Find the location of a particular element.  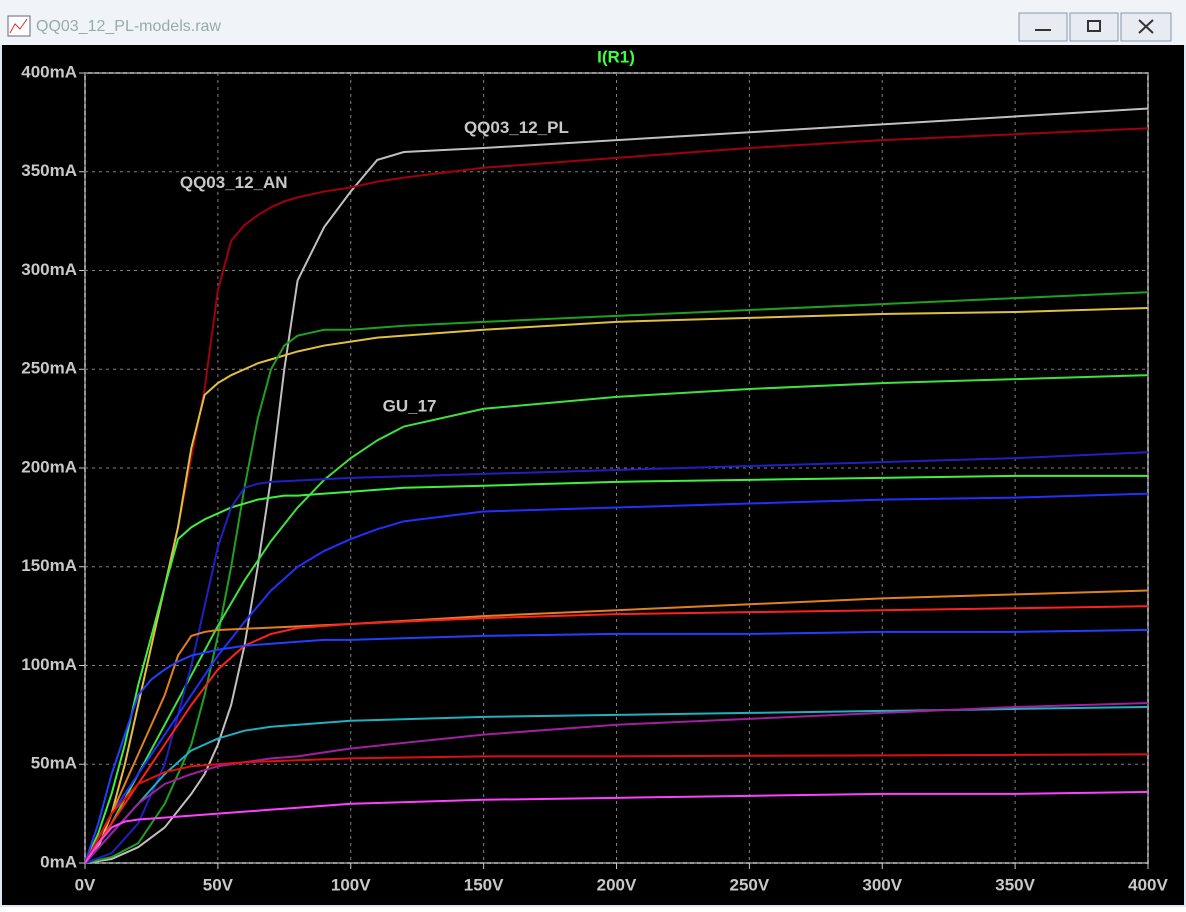

x-tick-label: 350V is located at coordinates (1015, 884).